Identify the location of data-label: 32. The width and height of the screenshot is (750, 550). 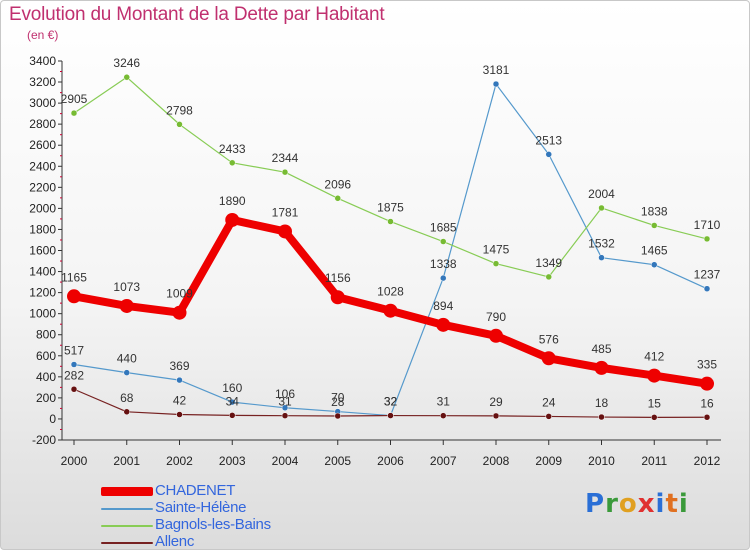
(391, 402).